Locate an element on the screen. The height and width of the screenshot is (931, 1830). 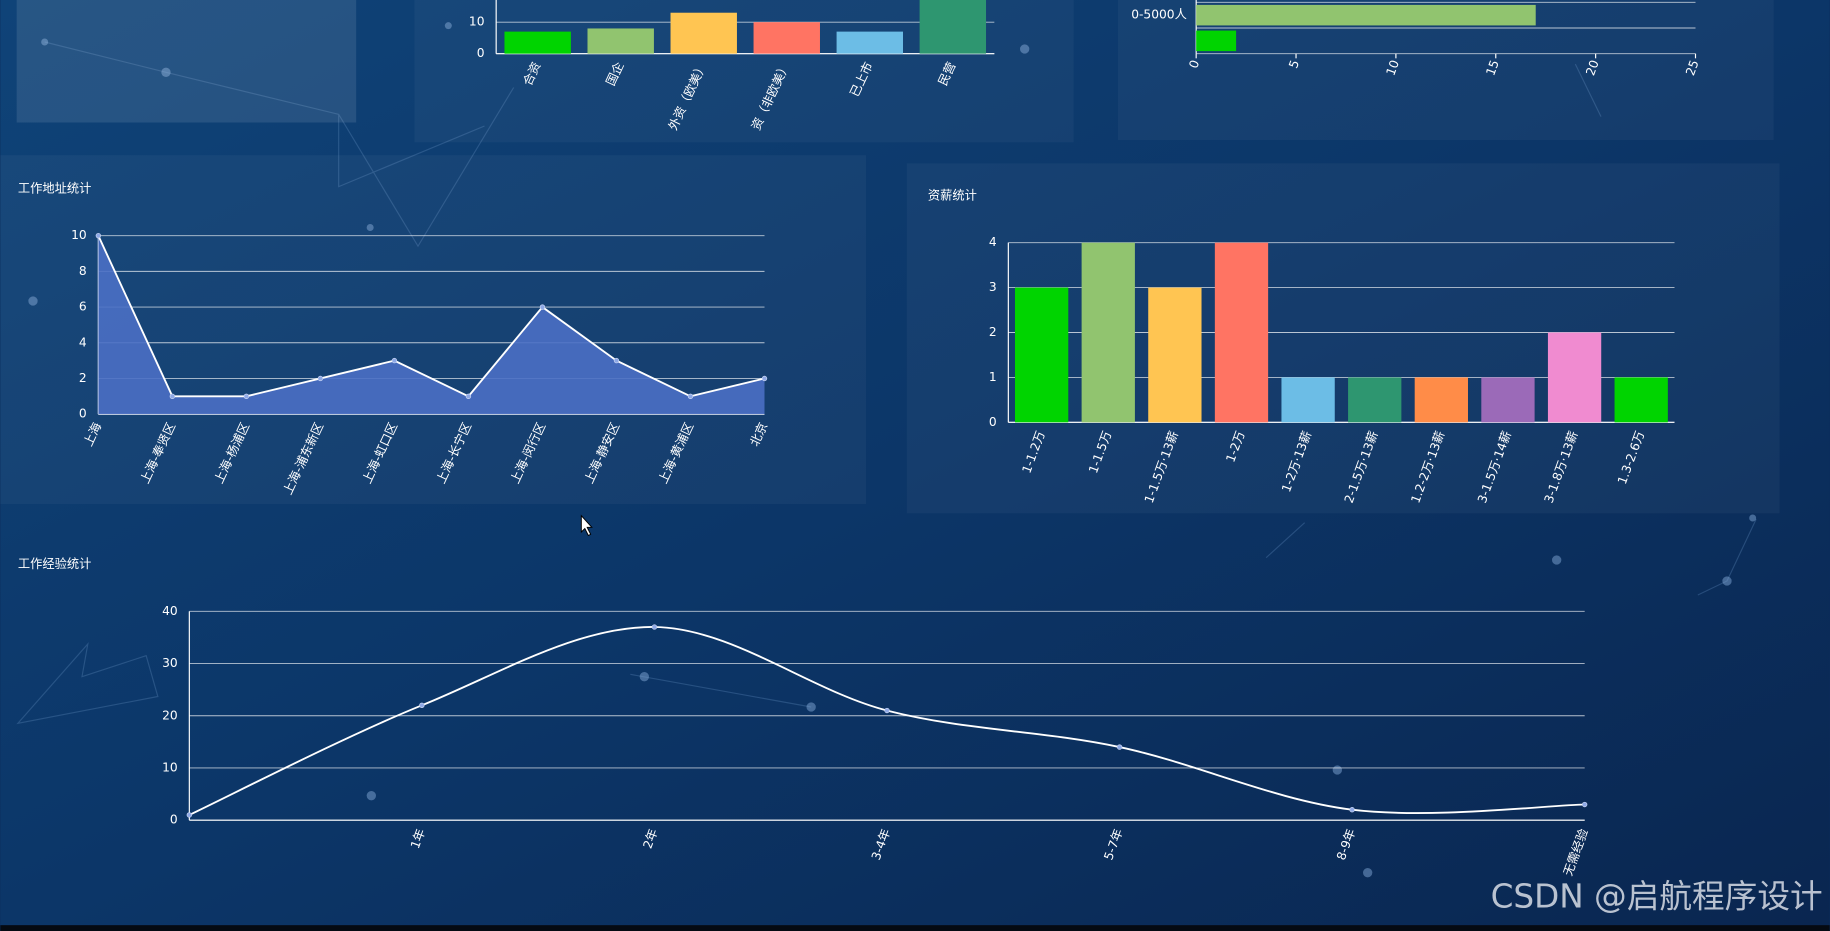
line is located at coordinates (431, 316).